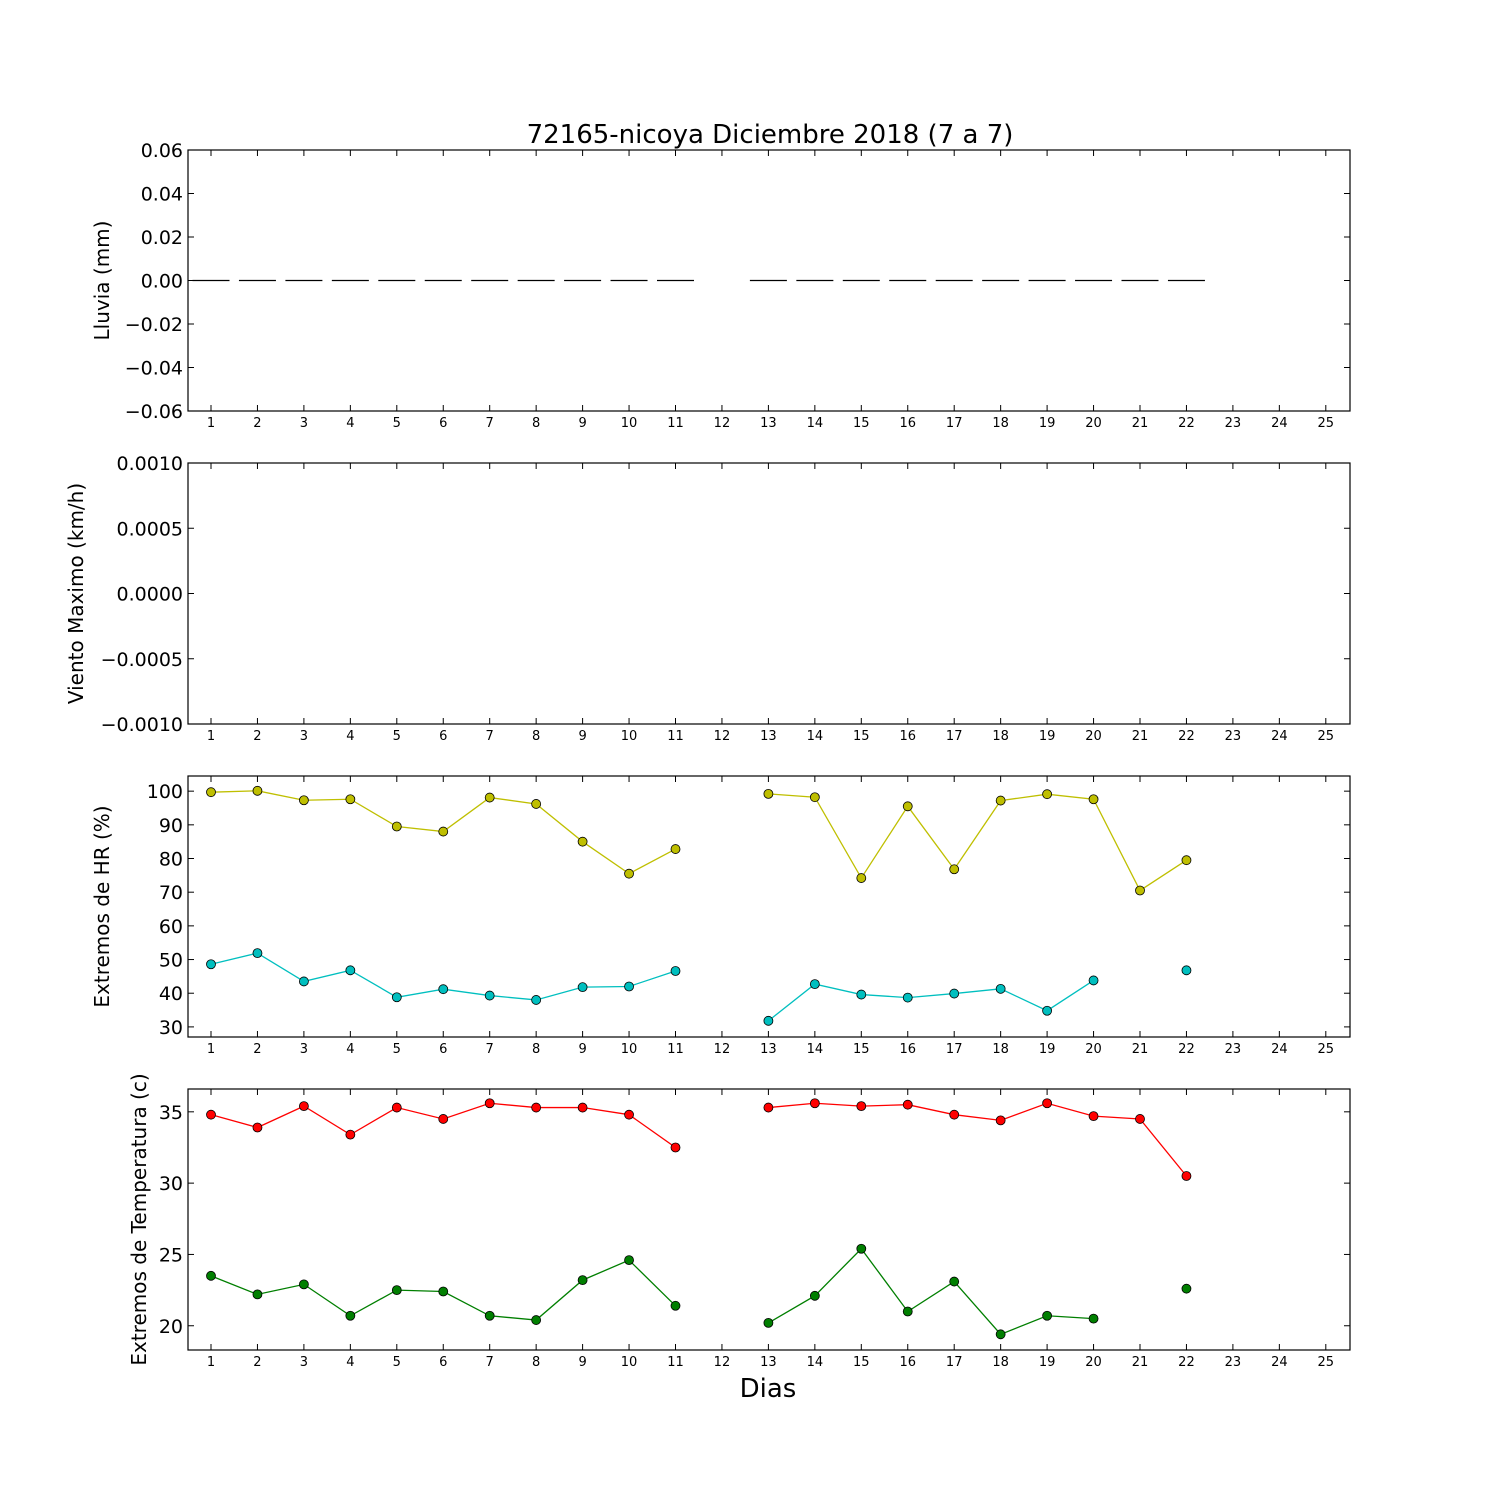 The width and height of the screenshot is (1500, 1500). I want to click on x-tick-label: 11, so click(675, 1049).